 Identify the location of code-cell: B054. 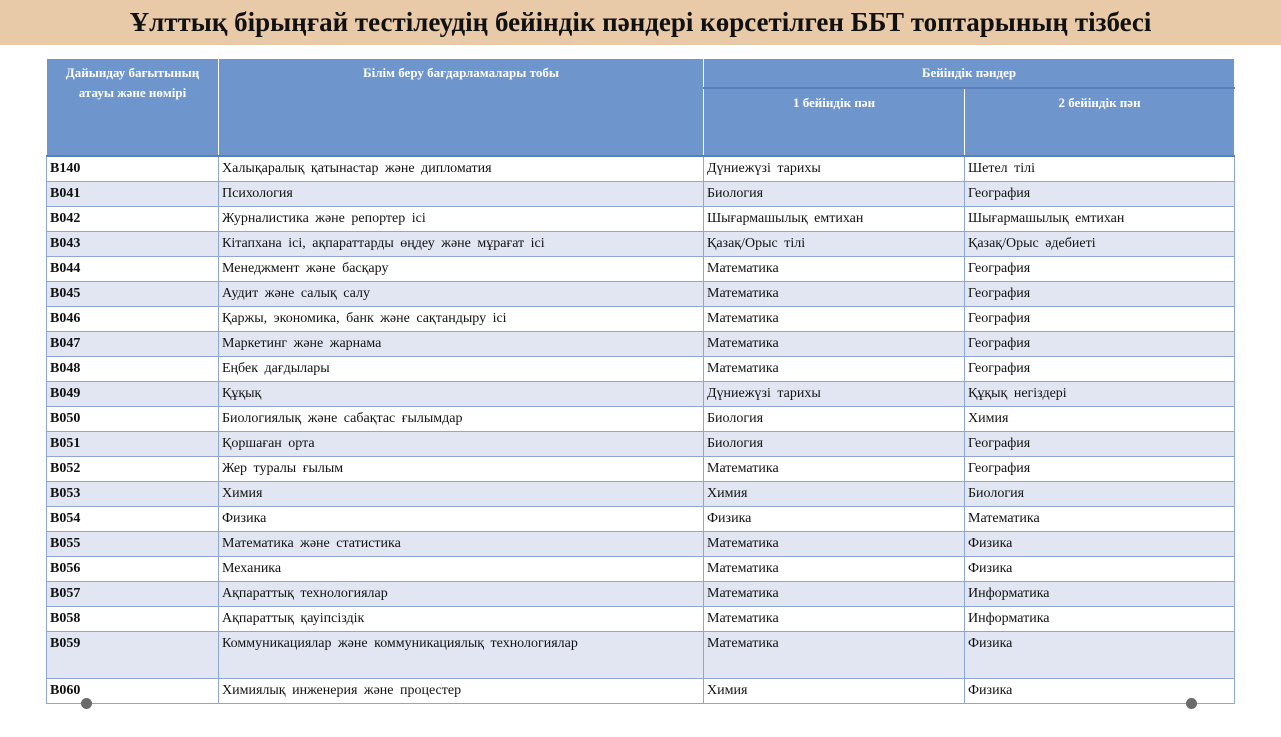
(132, 519).